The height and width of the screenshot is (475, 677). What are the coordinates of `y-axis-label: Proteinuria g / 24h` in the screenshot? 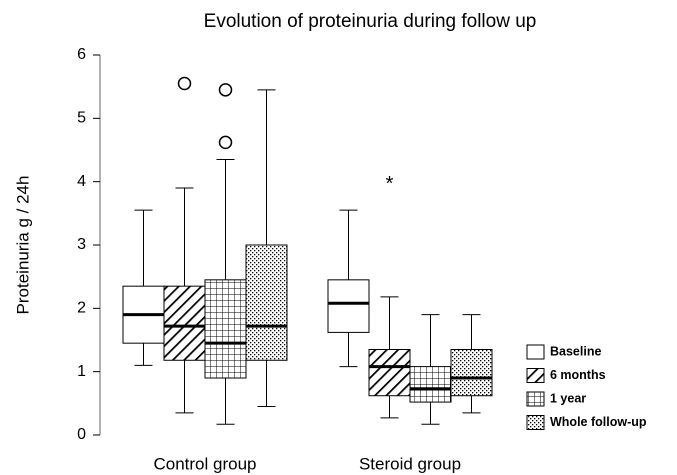 It's located at (22, 245).